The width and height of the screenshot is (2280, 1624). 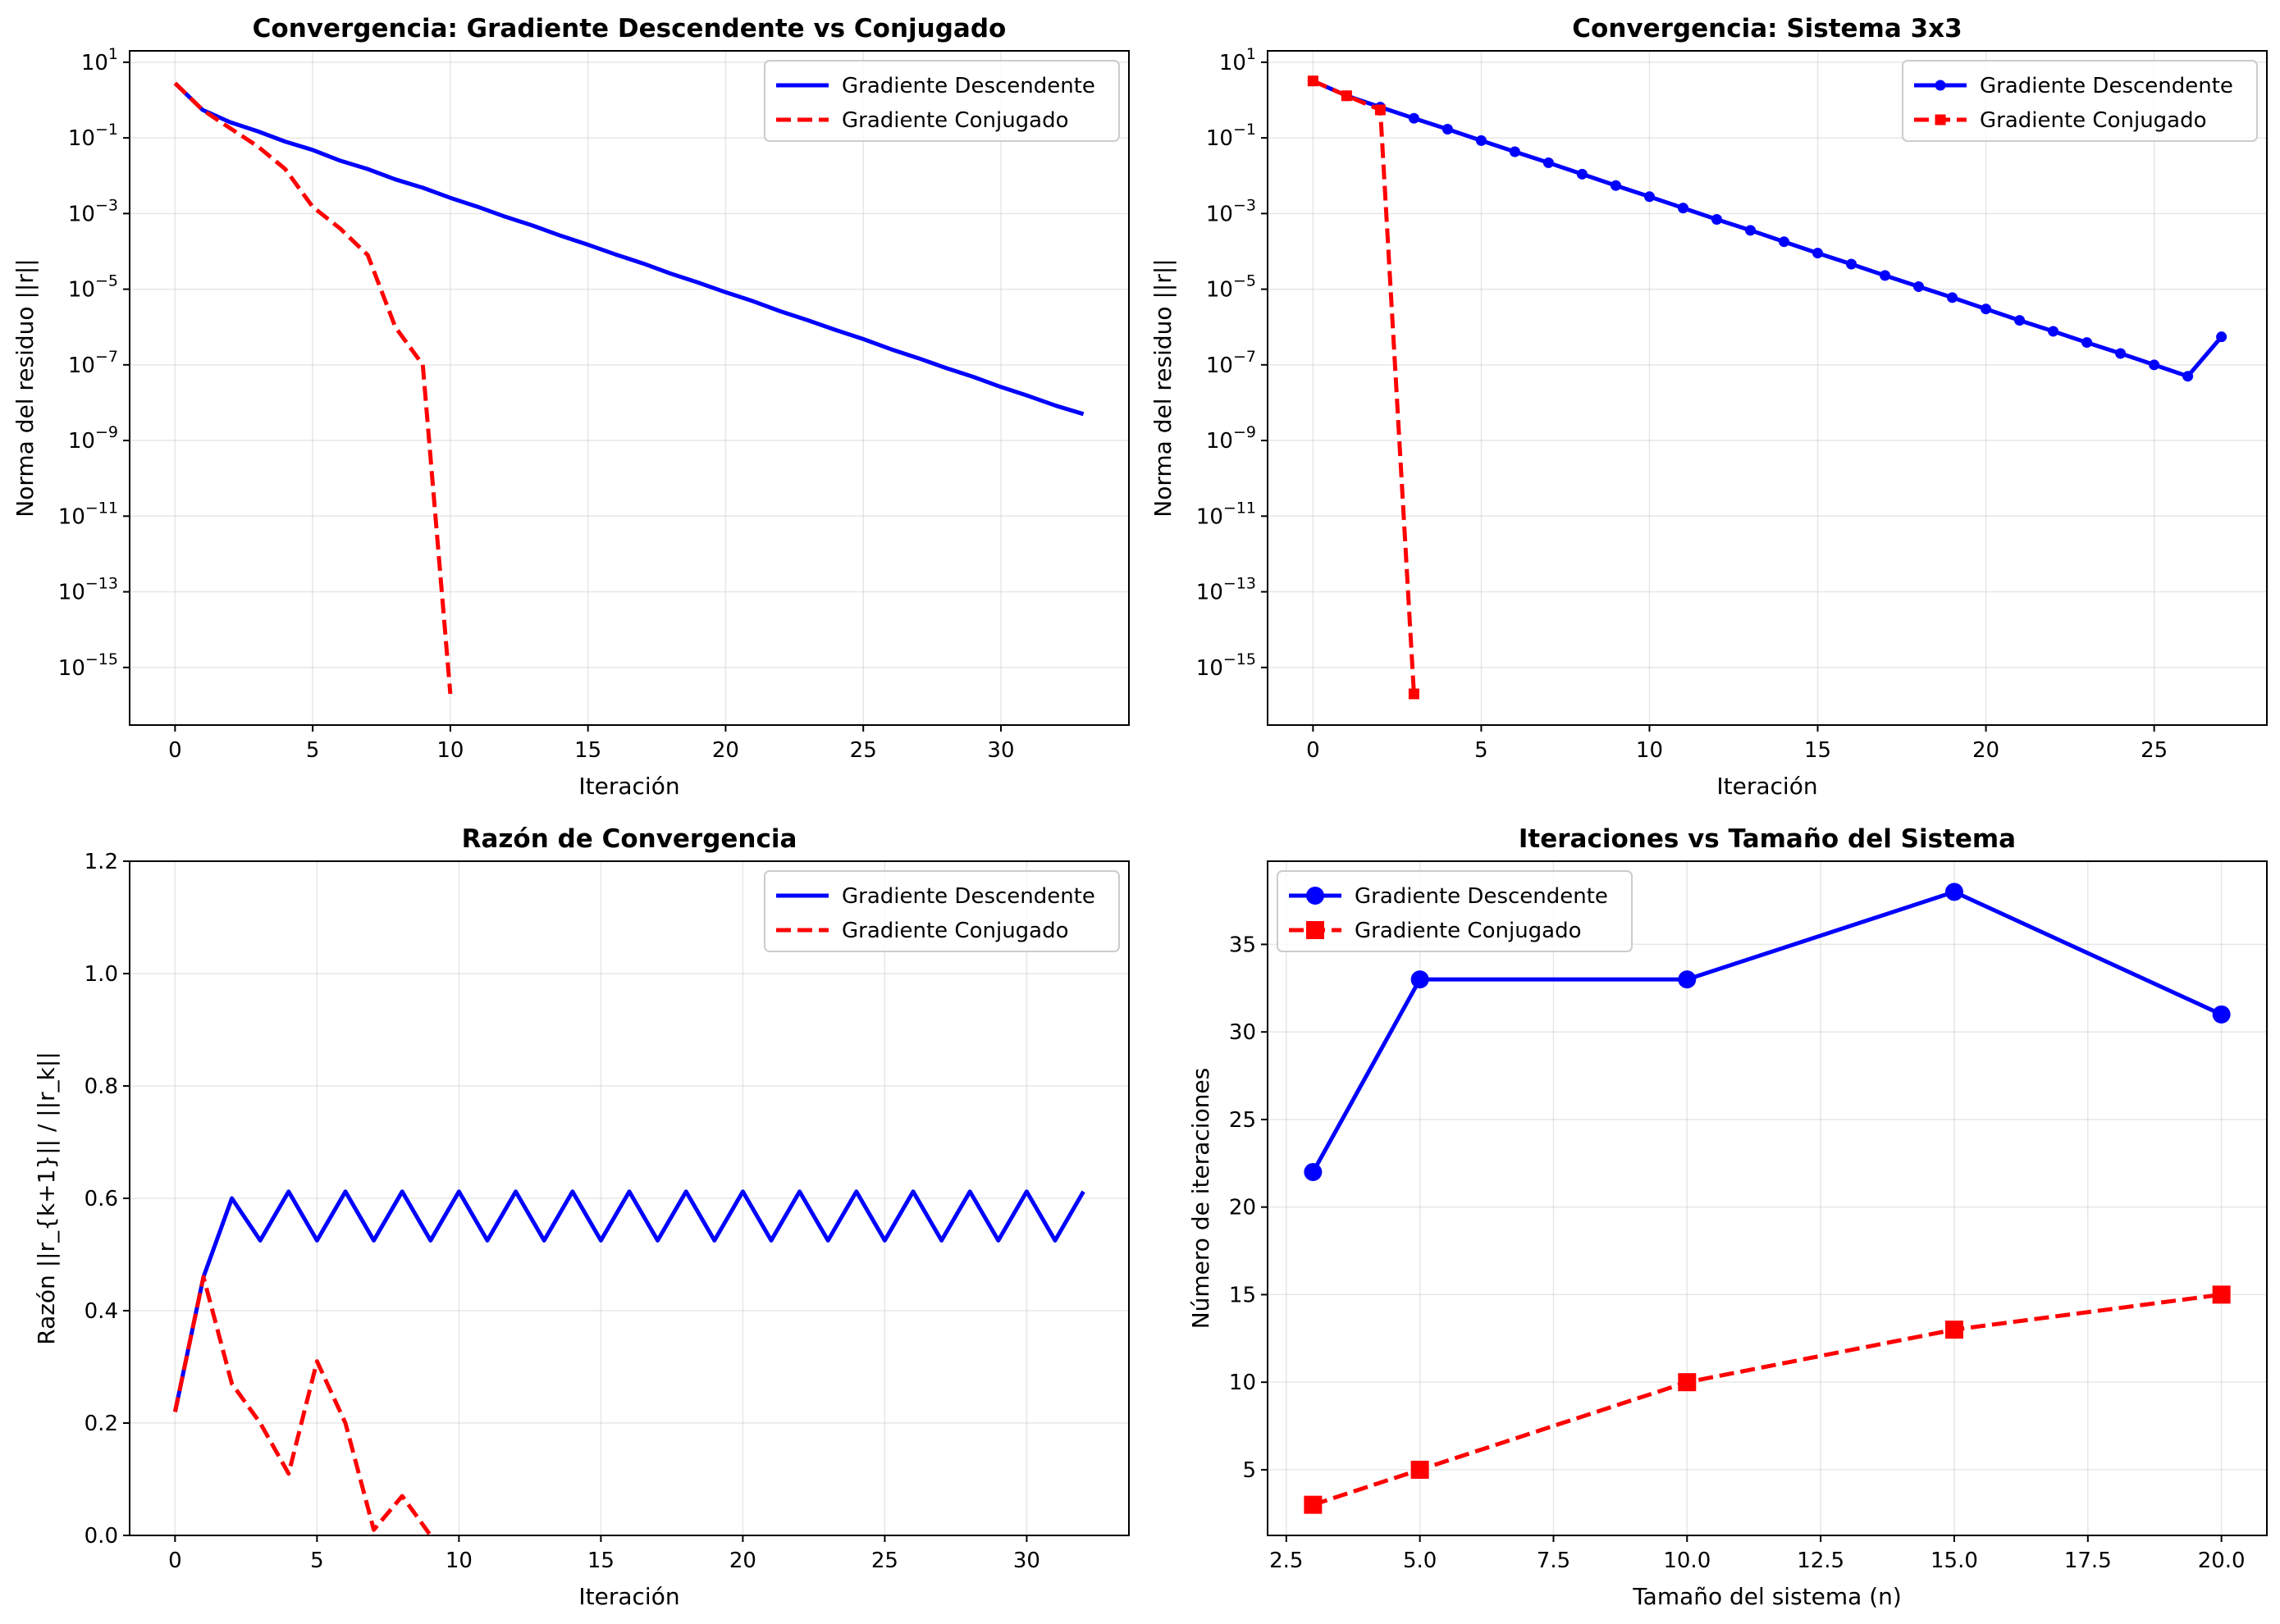 What do you see at coordinates (1231, 211) in the screenshot?
I see `p1-ytick-label-6: 10⁻³` at bounding box center [1231, 211].